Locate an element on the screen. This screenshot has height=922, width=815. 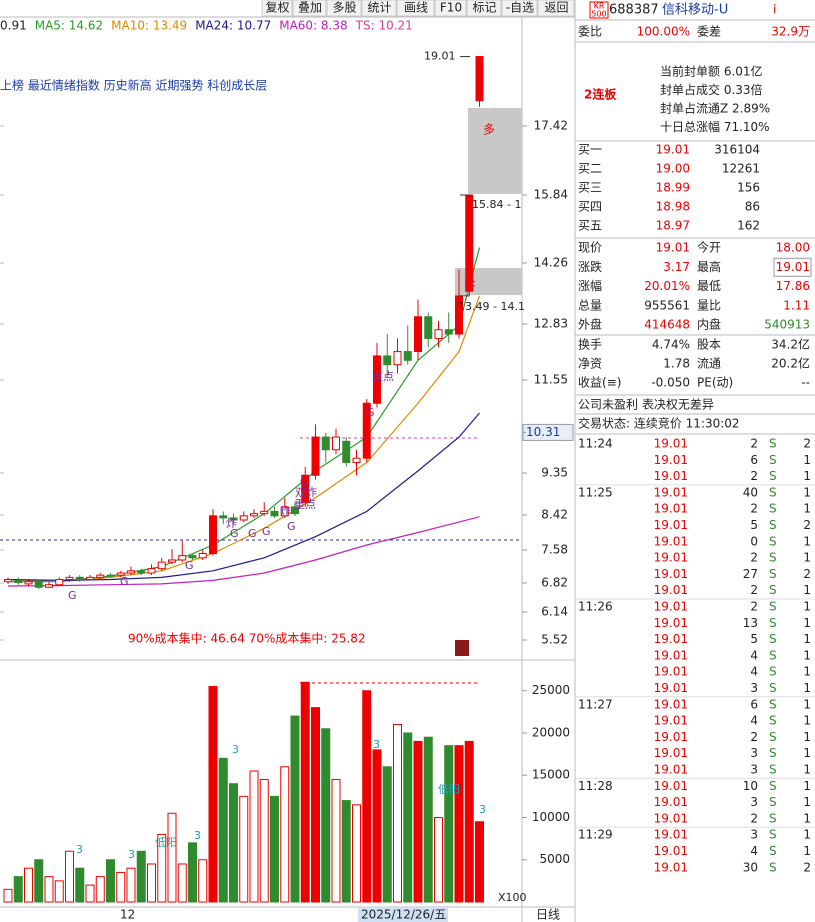
toolbar-button: F10 is located at coordinates (451, 8).